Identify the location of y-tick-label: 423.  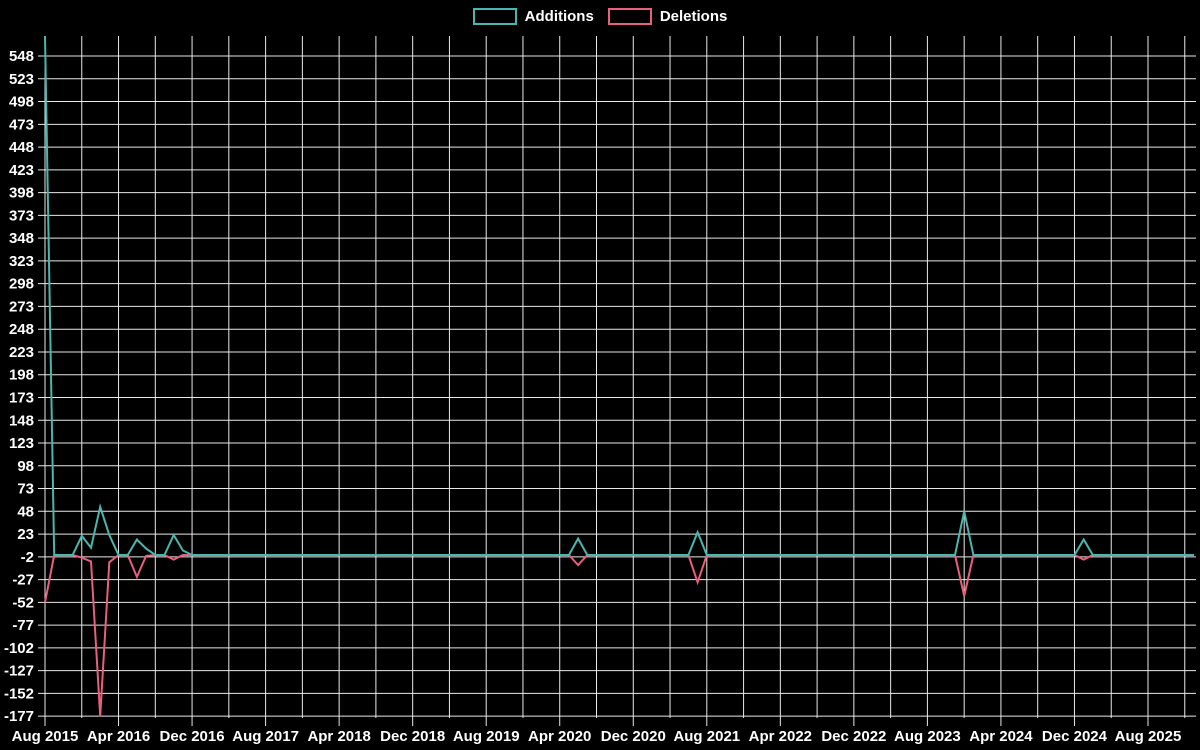
(21, 170).